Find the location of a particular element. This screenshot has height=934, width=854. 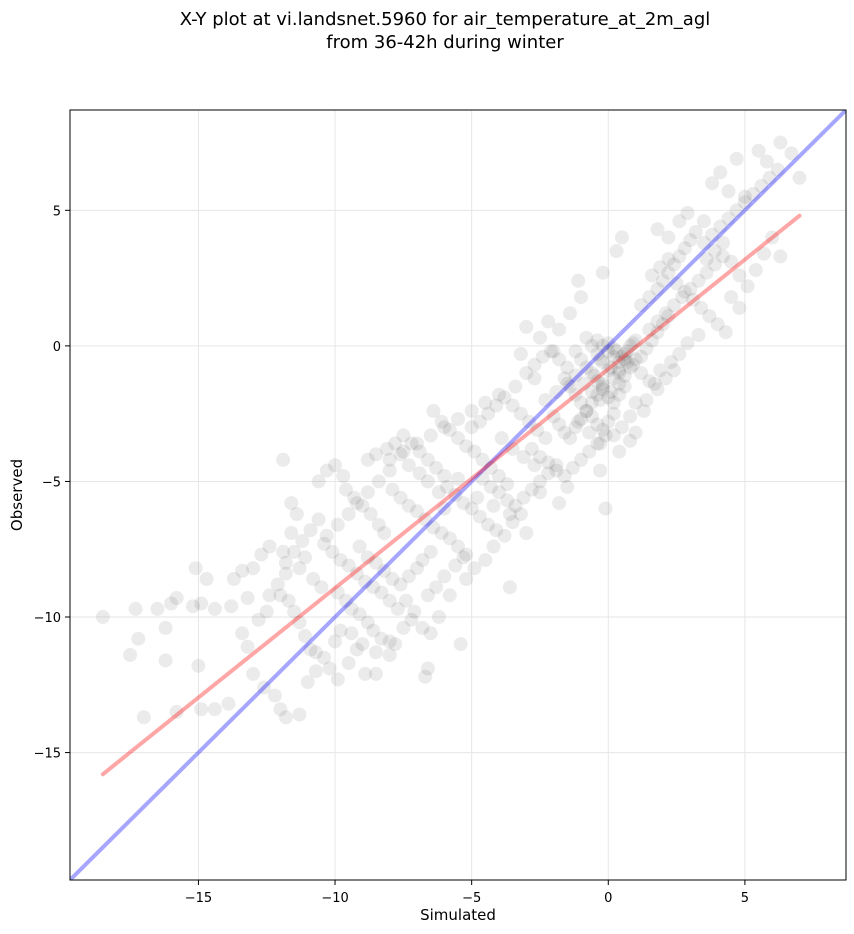

y-axis-label: Observed is located at coordinates (17, 495).